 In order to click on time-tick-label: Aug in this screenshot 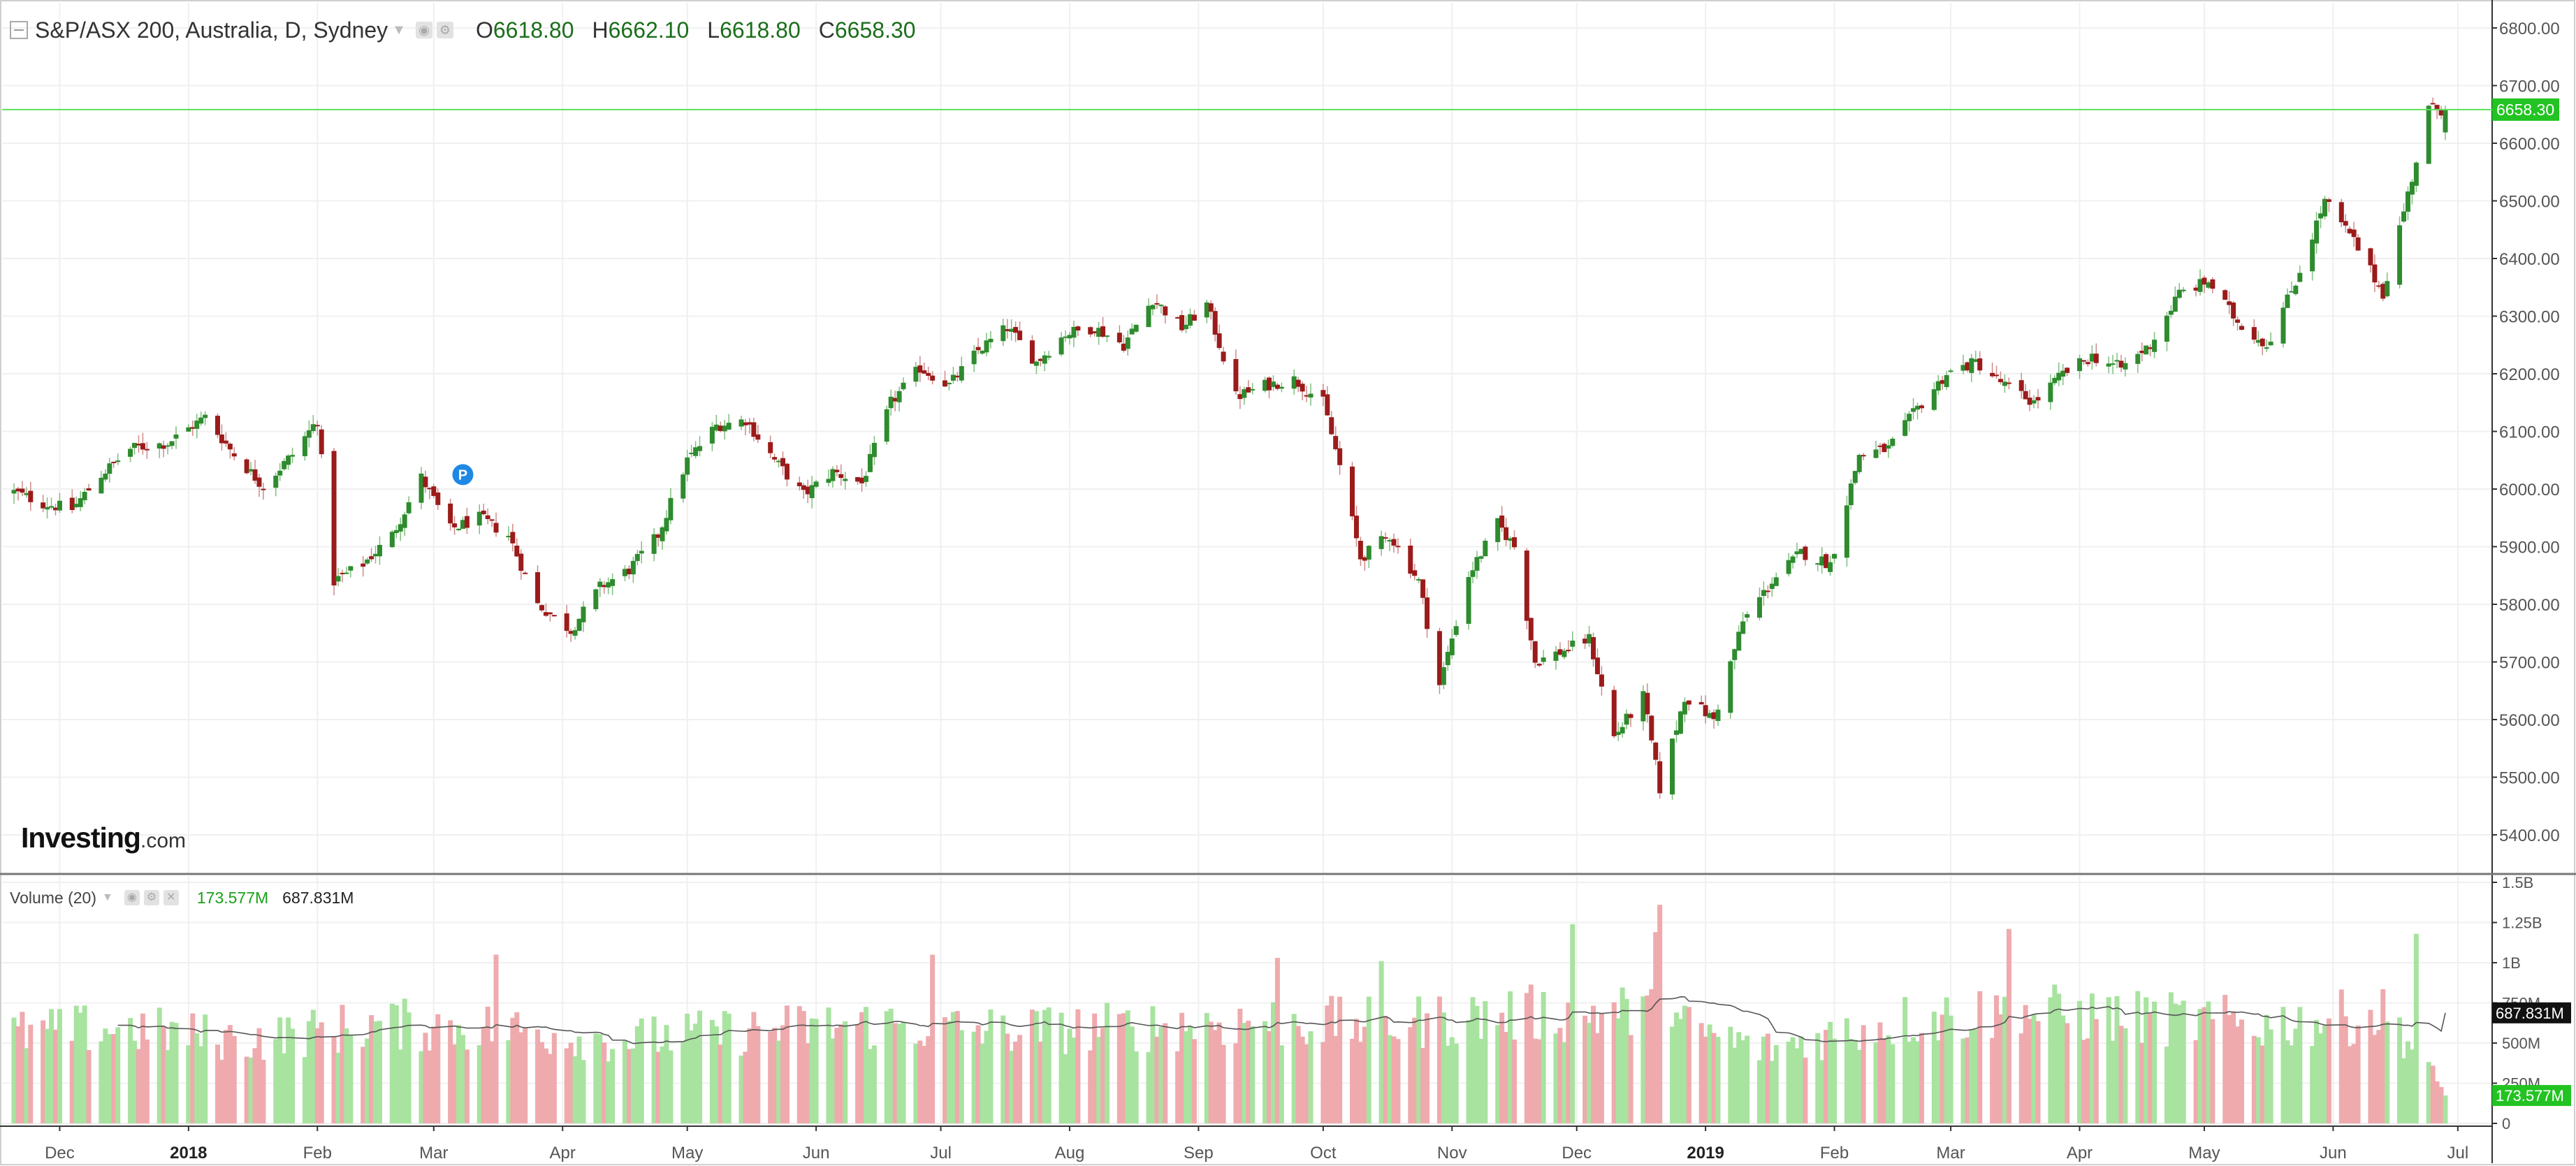, I will do `click(1070, 1153)`.